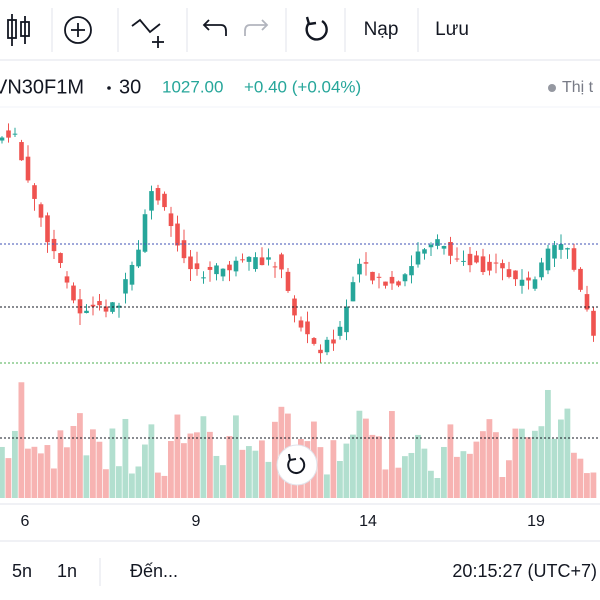  Describe the element at coordinates (381, 29) in the screenshot. I see `load-button: Nạp` at that location.